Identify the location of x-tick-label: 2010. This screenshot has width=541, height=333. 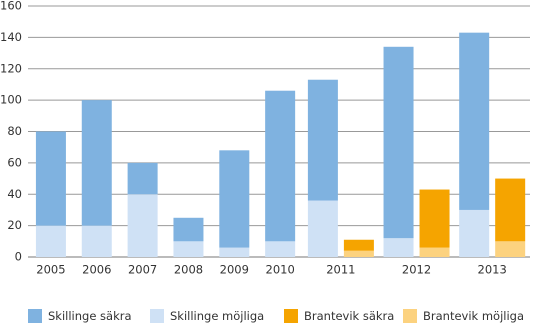
(280, 270).